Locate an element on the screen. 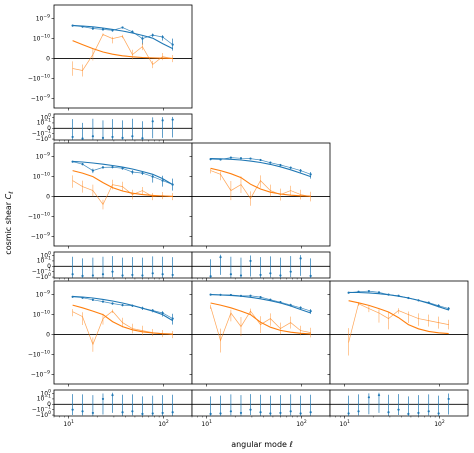 The image size is (474, 453). panel-3-3: 101 102 is located at coordinates (398, 354).